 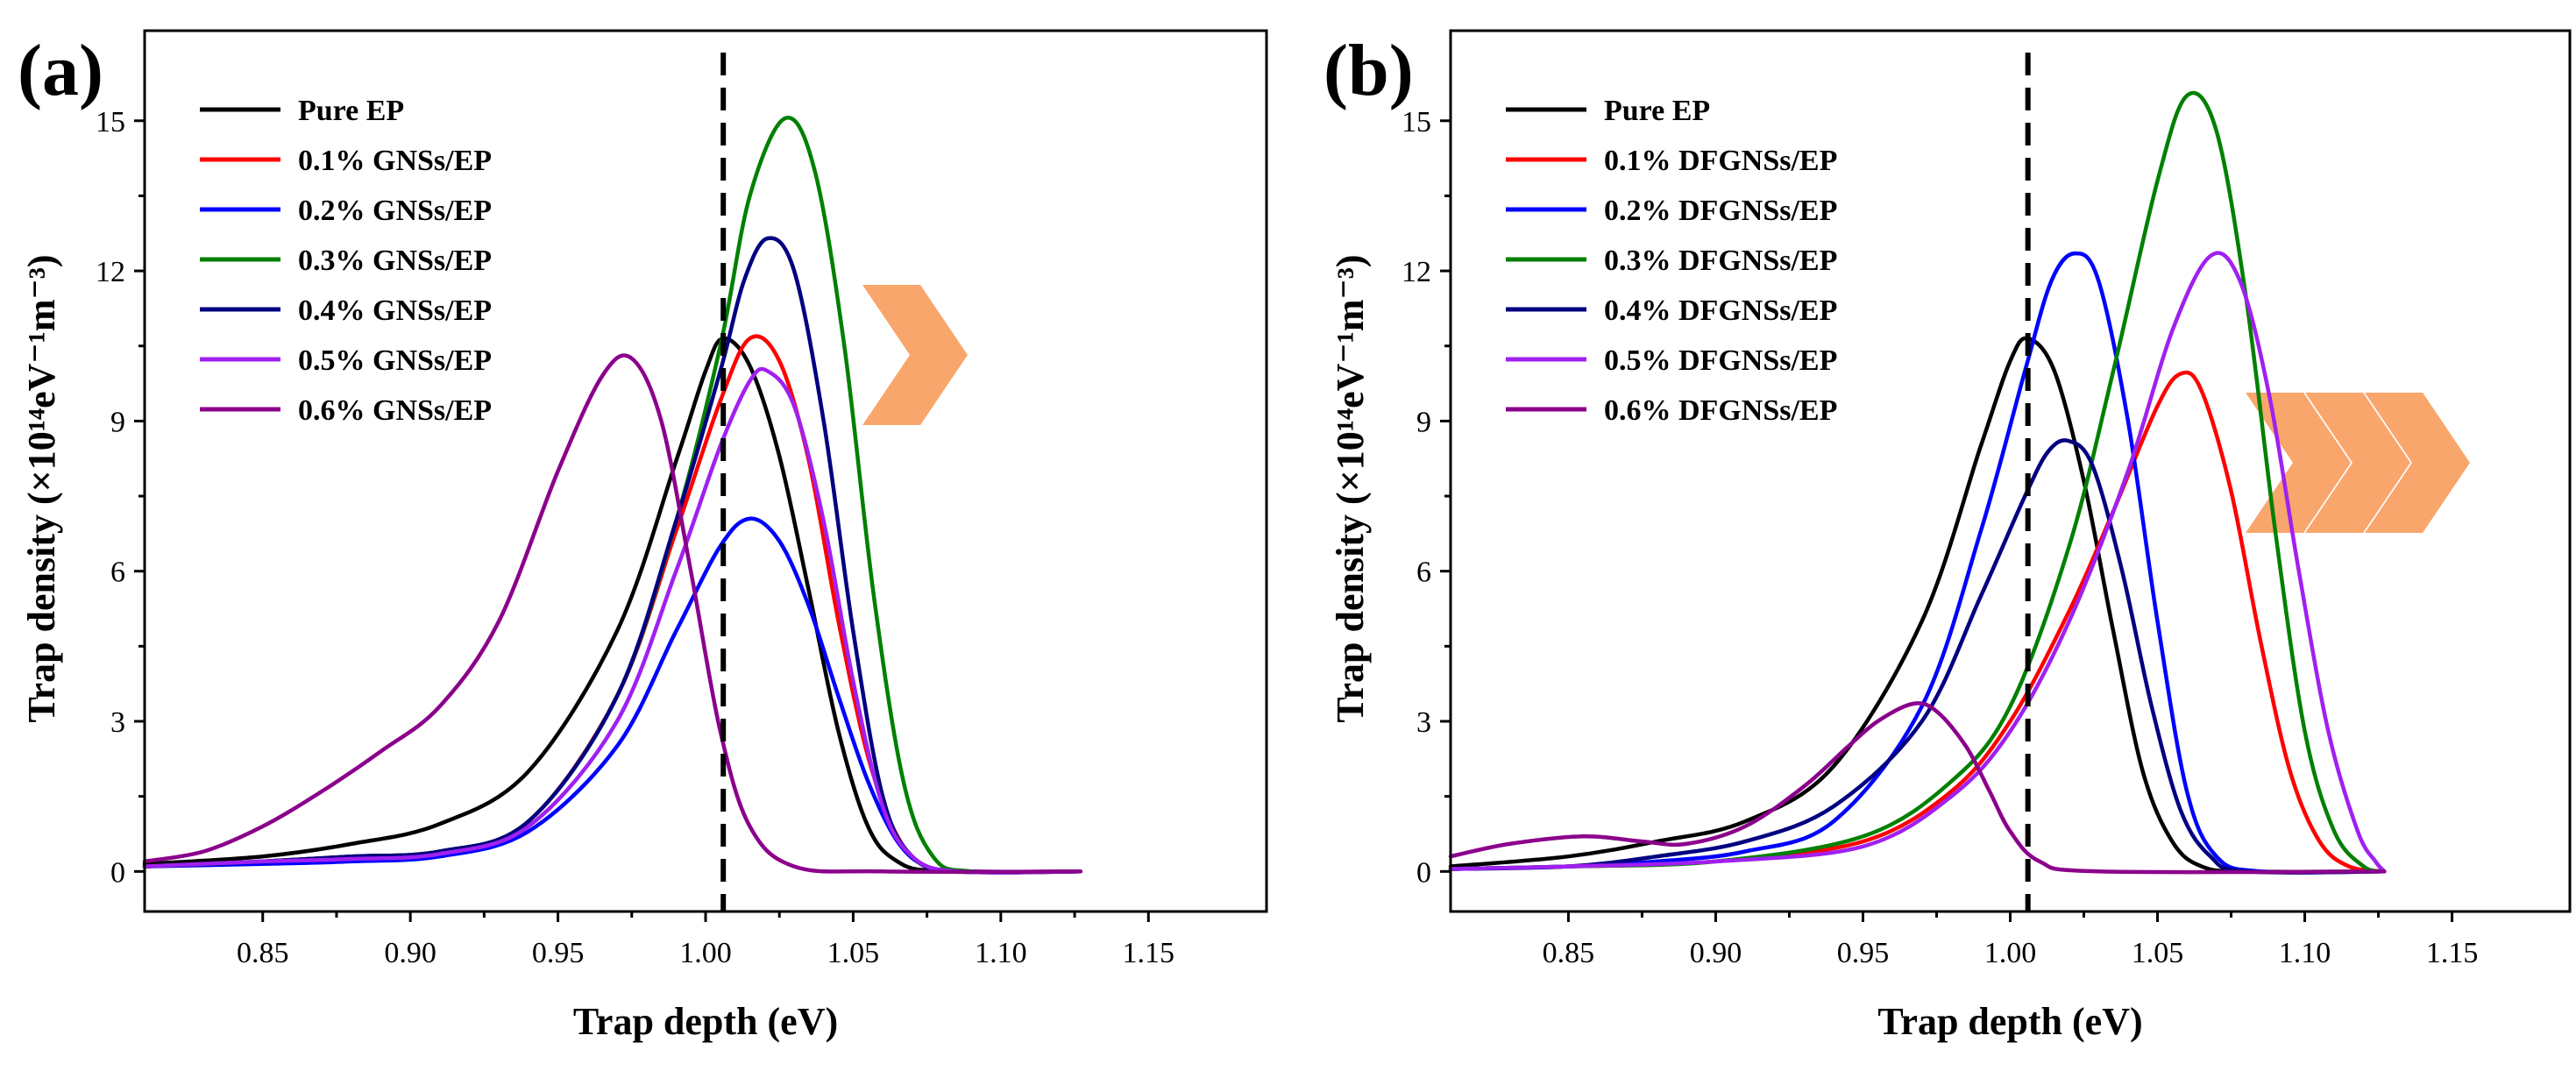 I want to click on legend-label: 0.6% GNSs/EP, so click(x=395, y=410).